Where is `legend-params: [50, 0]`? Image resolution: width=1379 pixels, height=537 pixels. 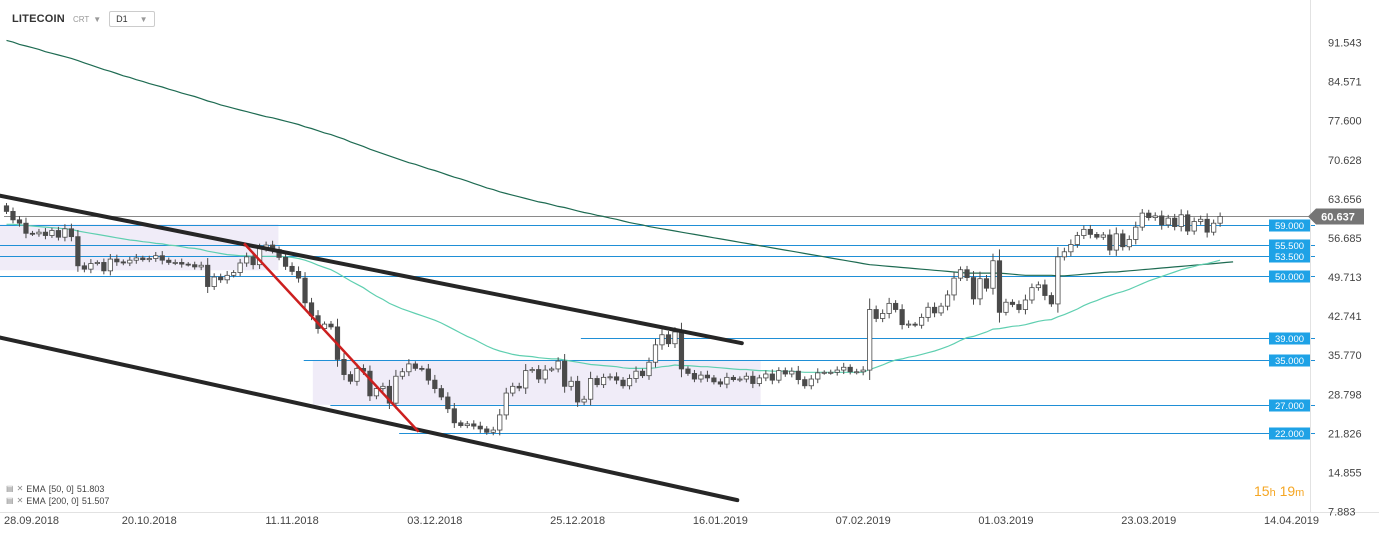
legend-params: [50, 0] is located at coordinates (61, 489).